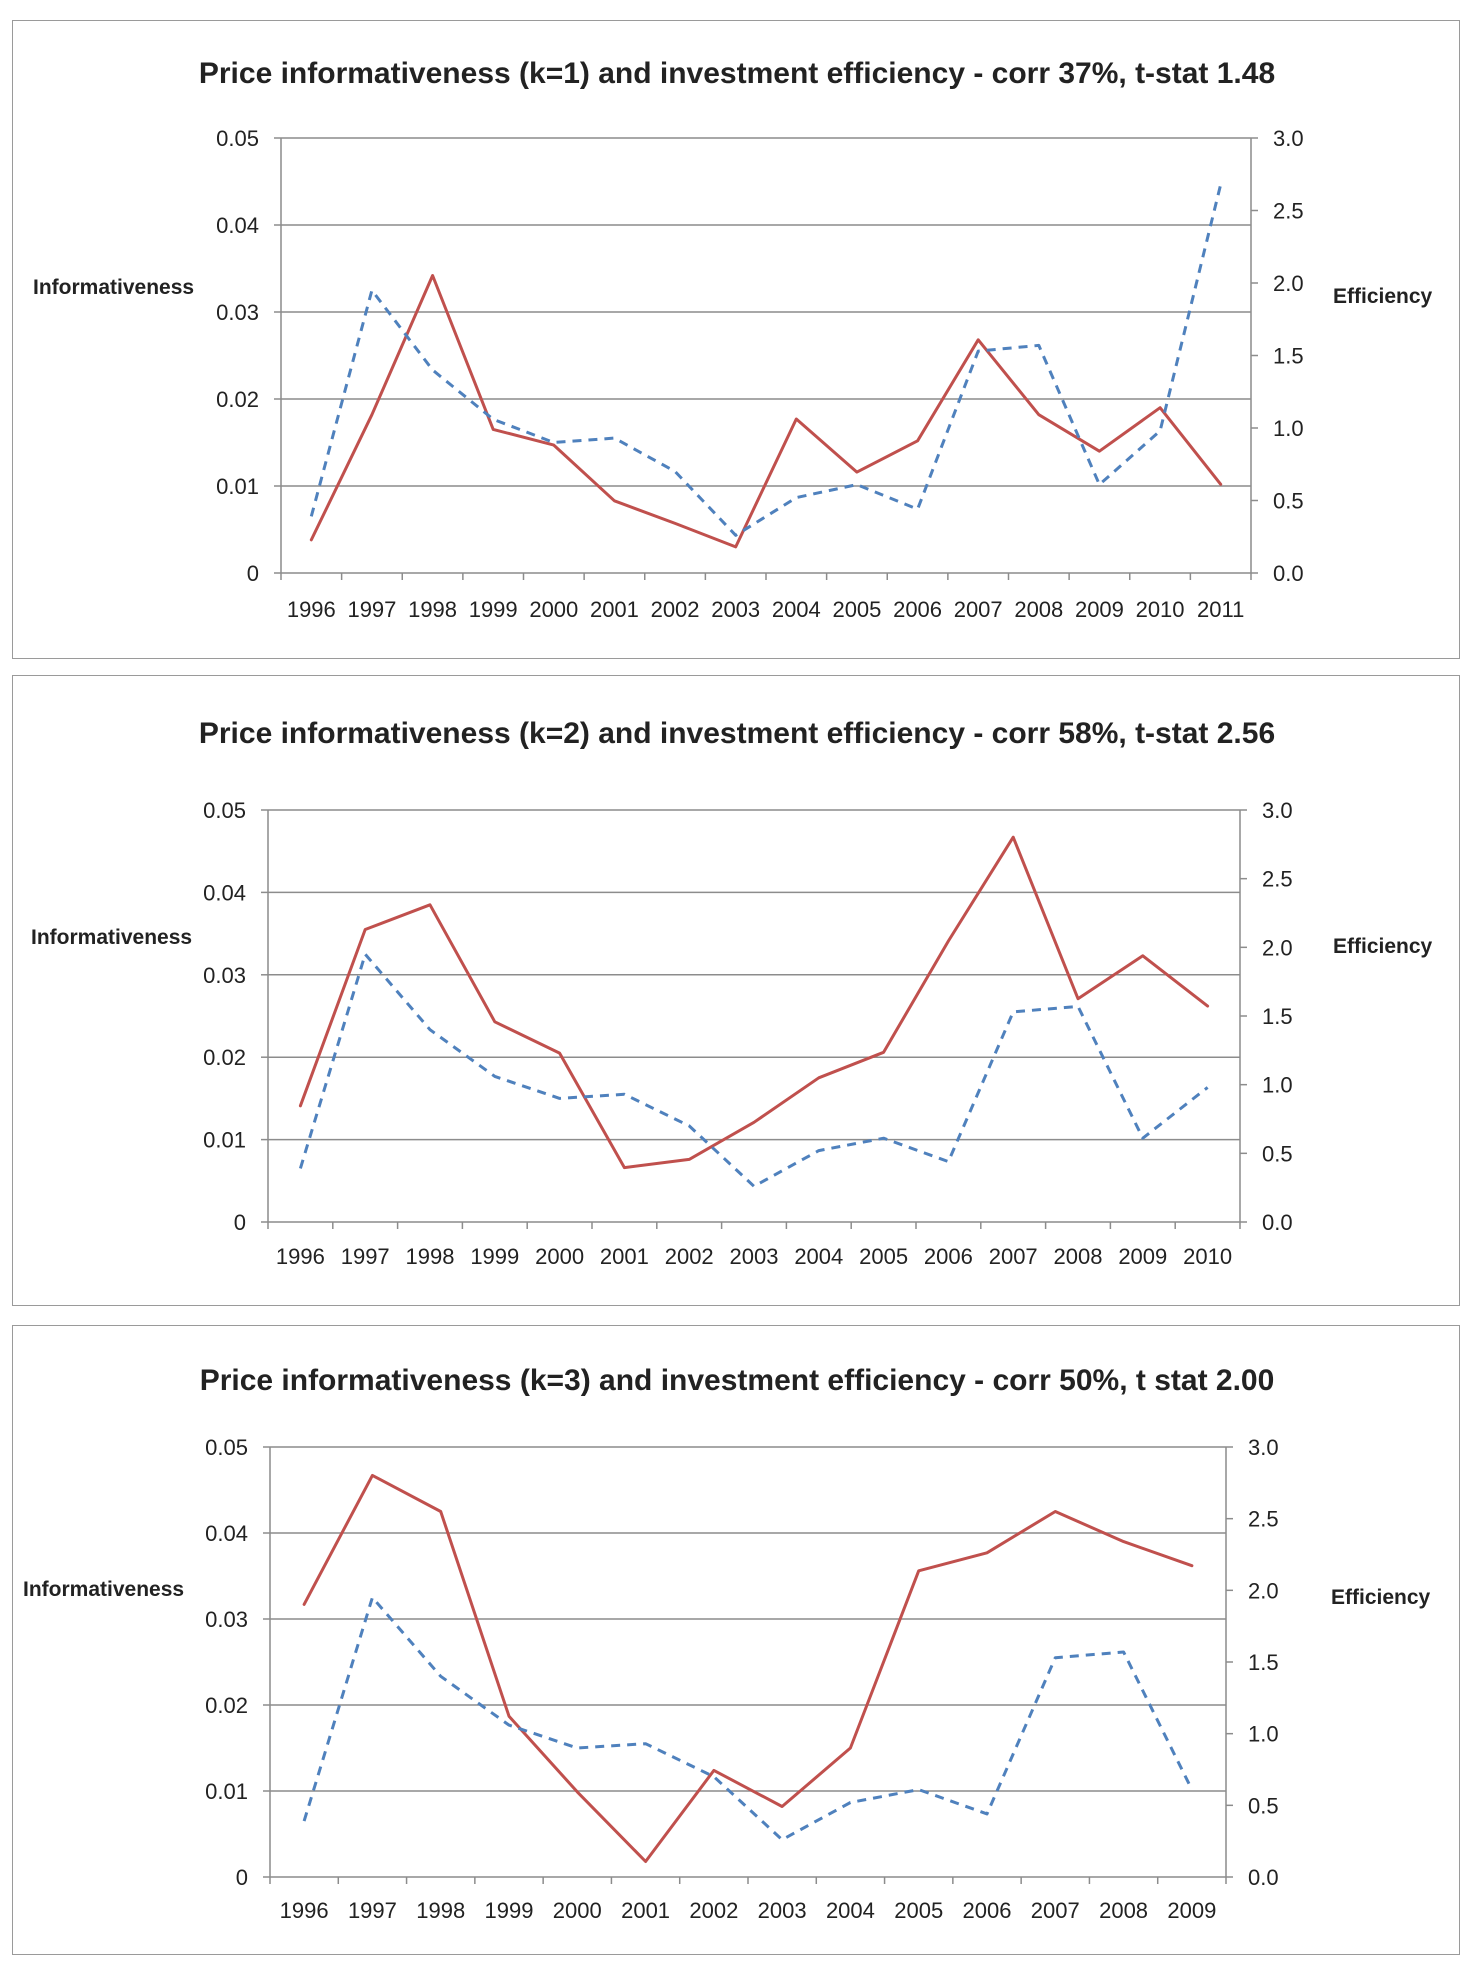 This screenshot has height=1964, width=1470. Describe the element at coordinates (1220, 609) in the screenshot. I see `x-tick-label: 2011` at that location.